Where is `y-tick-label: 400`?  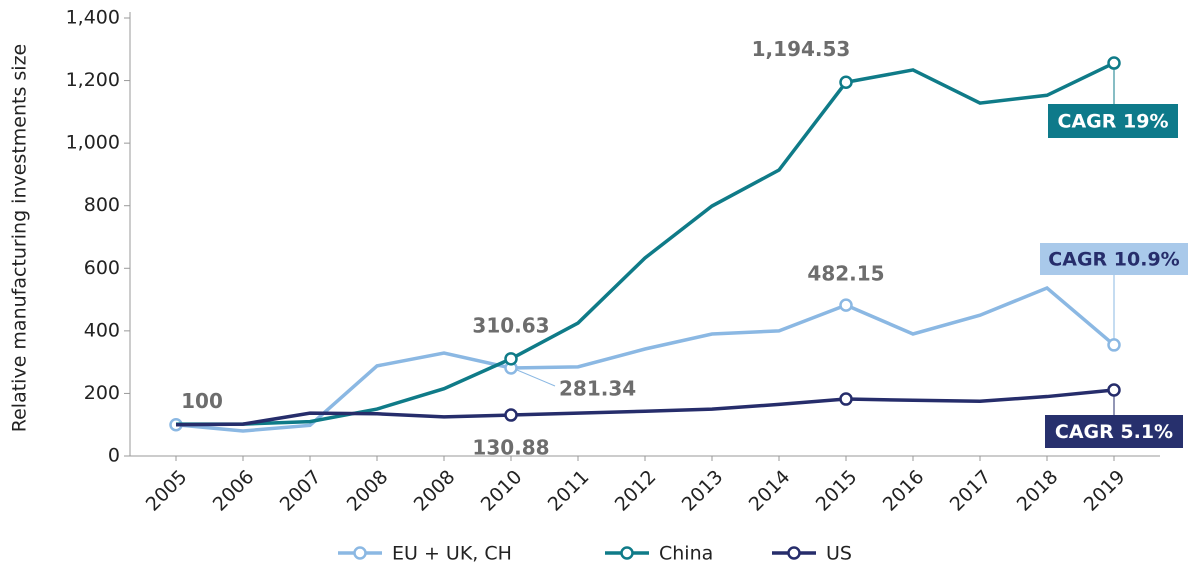 y-tick-label: 400 is located at coordinates (102, 330).